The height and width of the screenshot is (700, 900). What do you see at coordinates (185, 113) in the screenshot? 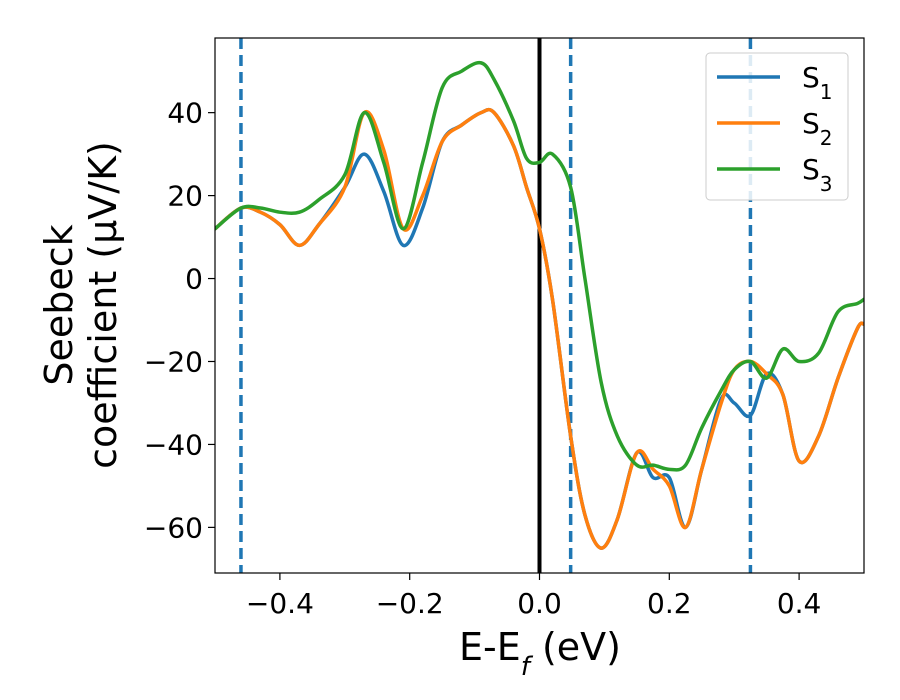
I see `y-tick-label: 40` at bounding box center [185, 113].